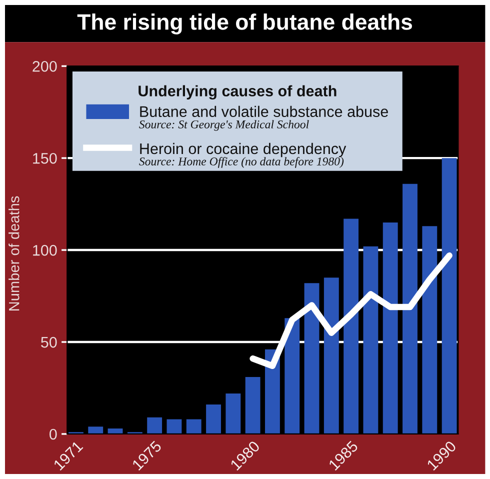 The image size is (490, 479). What do you see at coordinates (53, 434) in the screenshot?
I see `y-tick-label: 0` at bounding box center [53, 434].